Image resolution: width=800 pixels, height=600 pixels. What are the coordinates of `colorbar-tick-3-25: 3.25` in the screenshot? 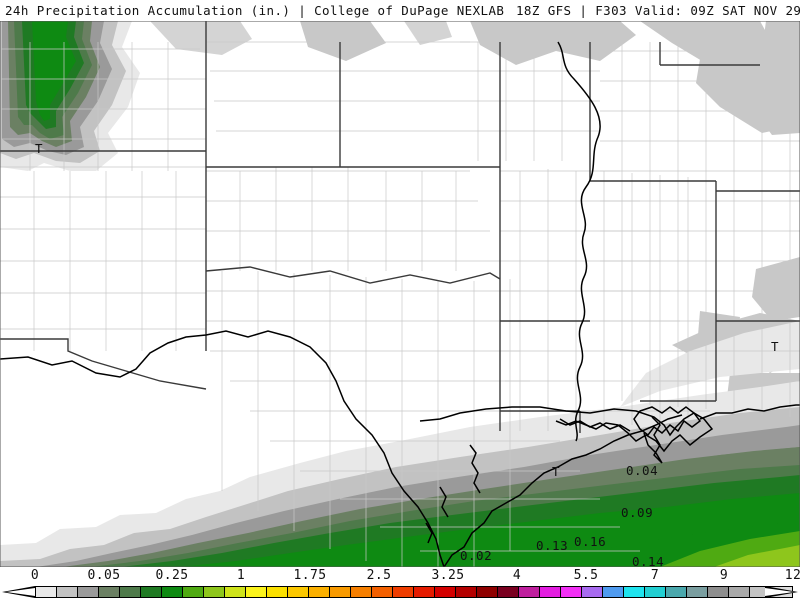 It's located at (448, 575).